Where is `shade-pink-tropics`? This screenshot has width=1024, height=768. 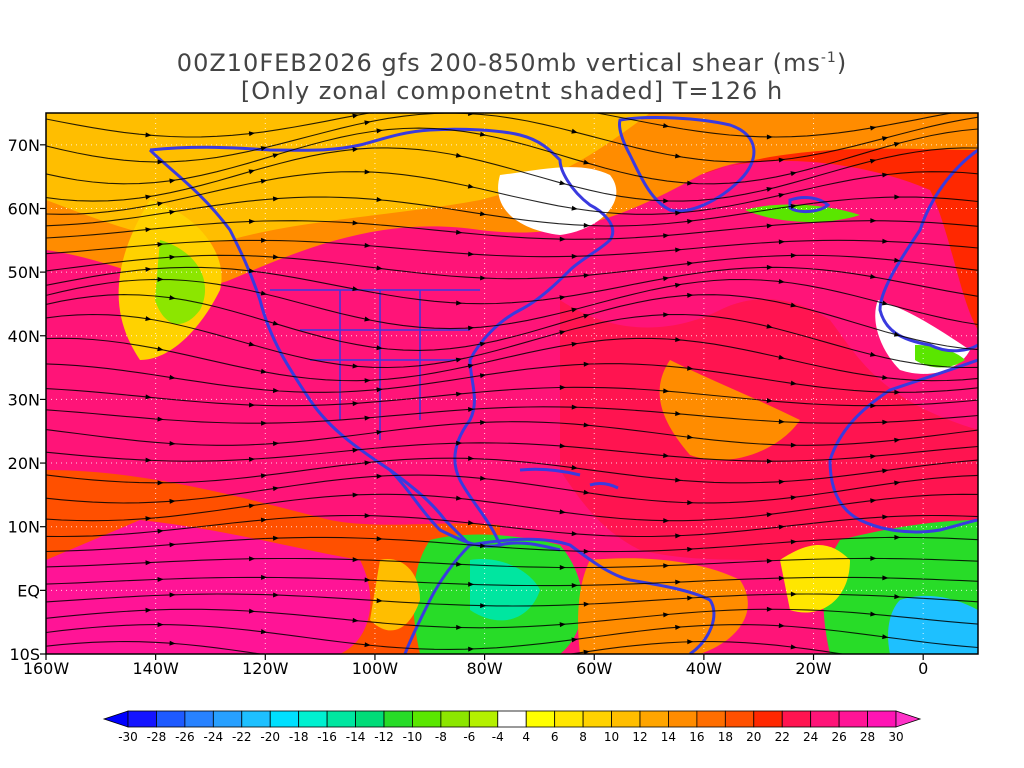
shade-pink-tropics is located at coordinates (208, 587).